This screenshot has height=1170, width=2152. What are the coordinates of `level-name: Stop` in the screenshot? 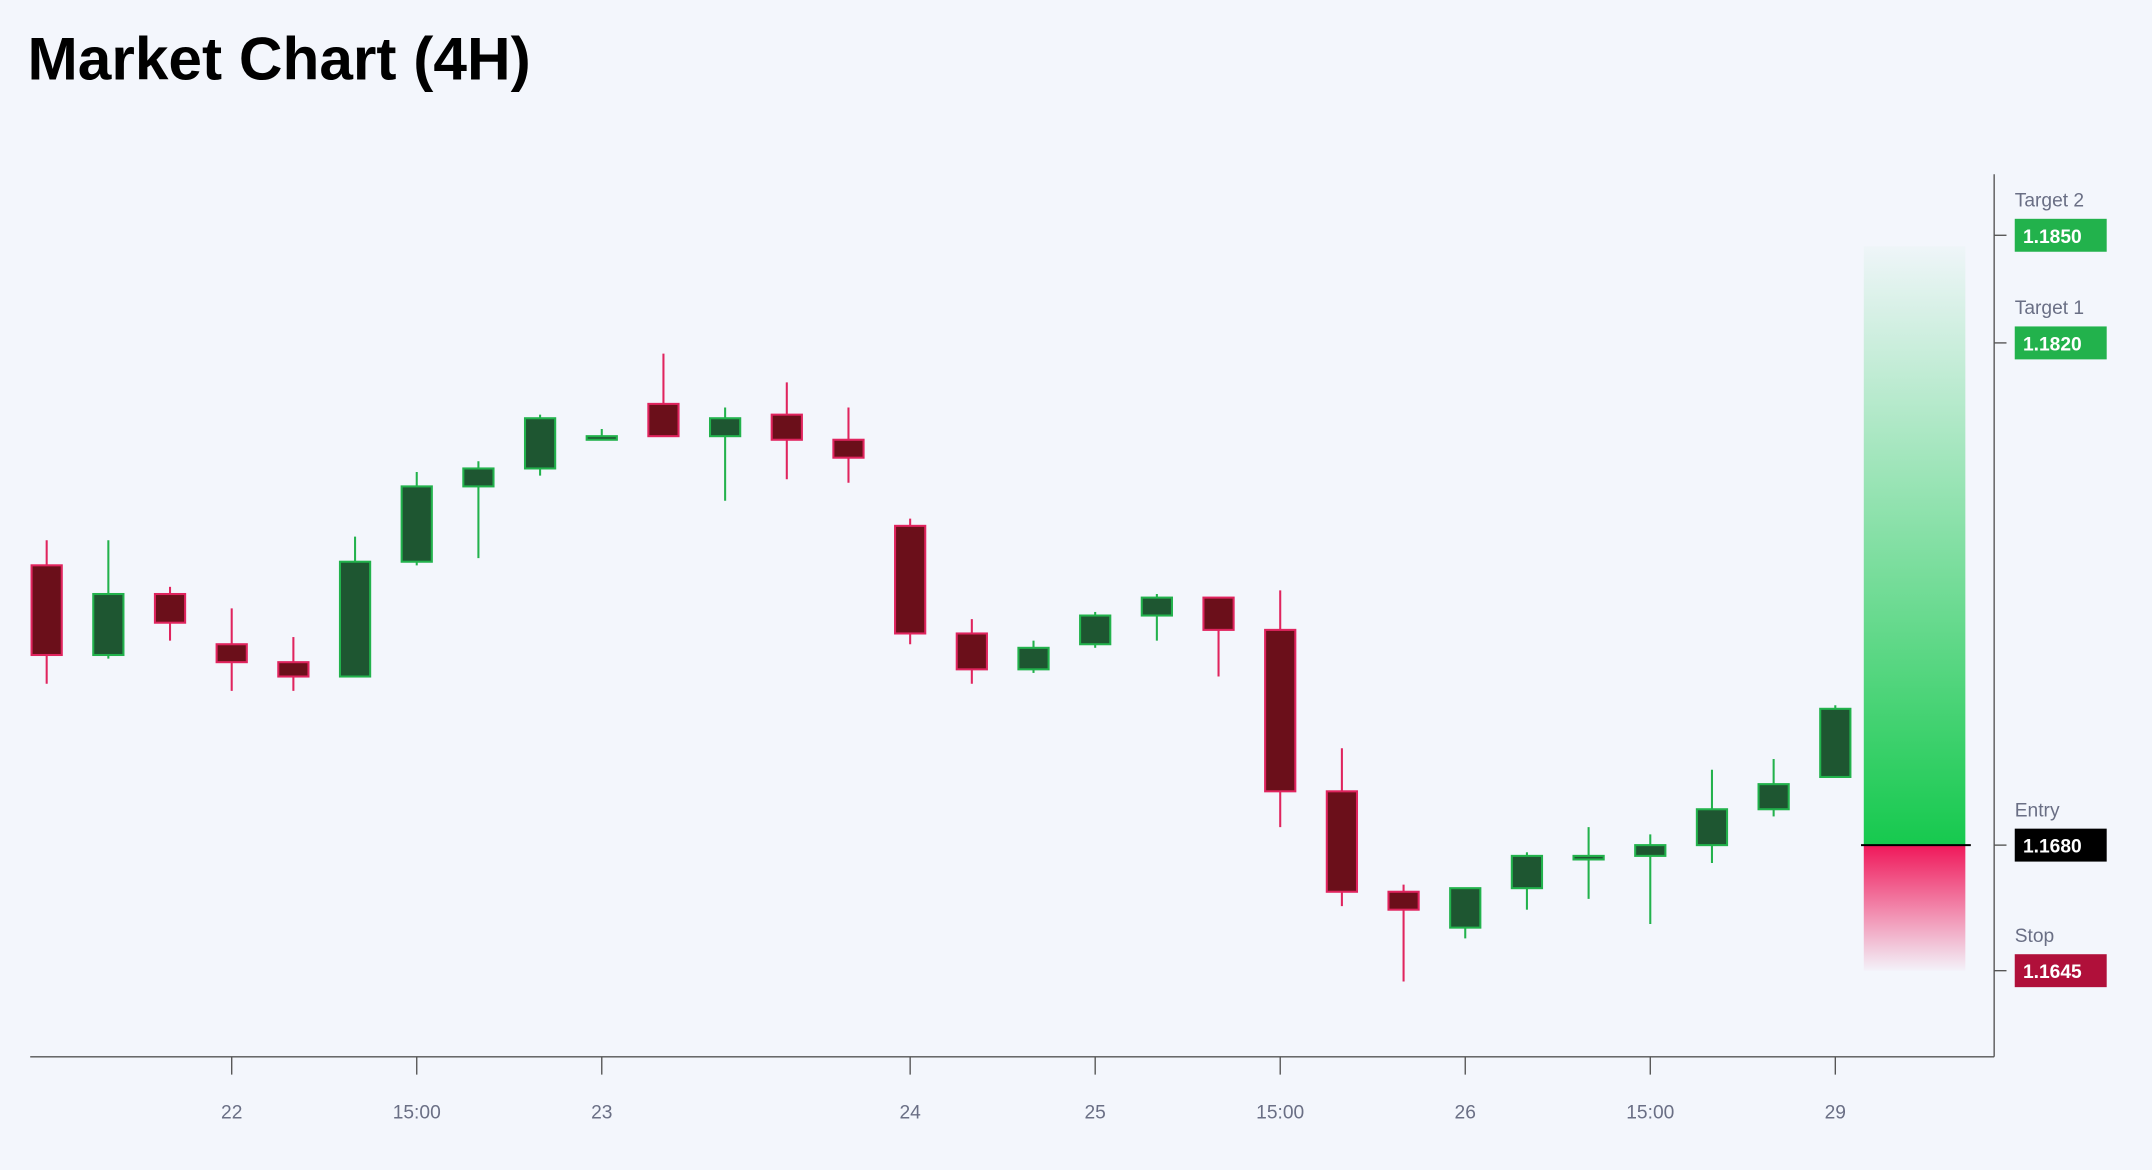 It's located at (2035, 936).